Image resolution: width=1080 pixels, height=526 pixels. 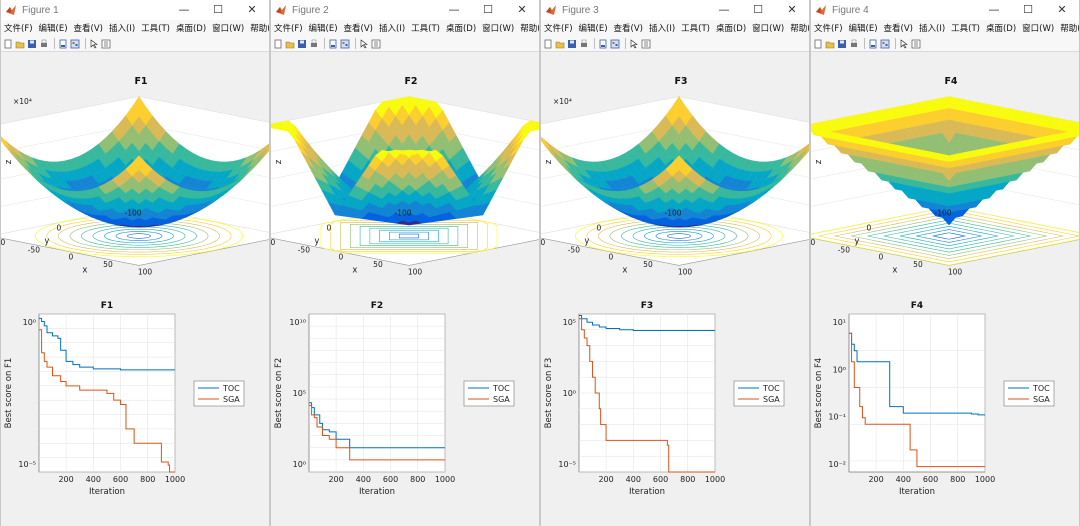 I want to click on title-bar: Figure 1 — ☐ ✕, so click(x=135, y=10).